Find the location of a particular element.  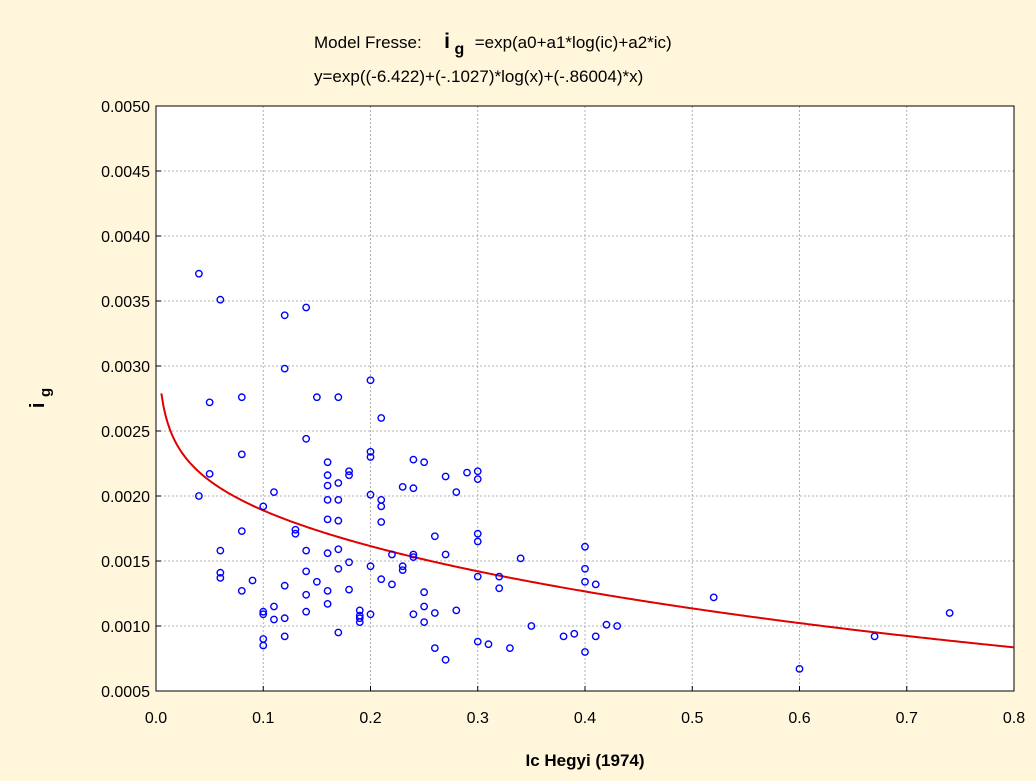

title-formula: =exp(a0+a1*log(ic)+a2*ic) is located at coordinates (573, 42).